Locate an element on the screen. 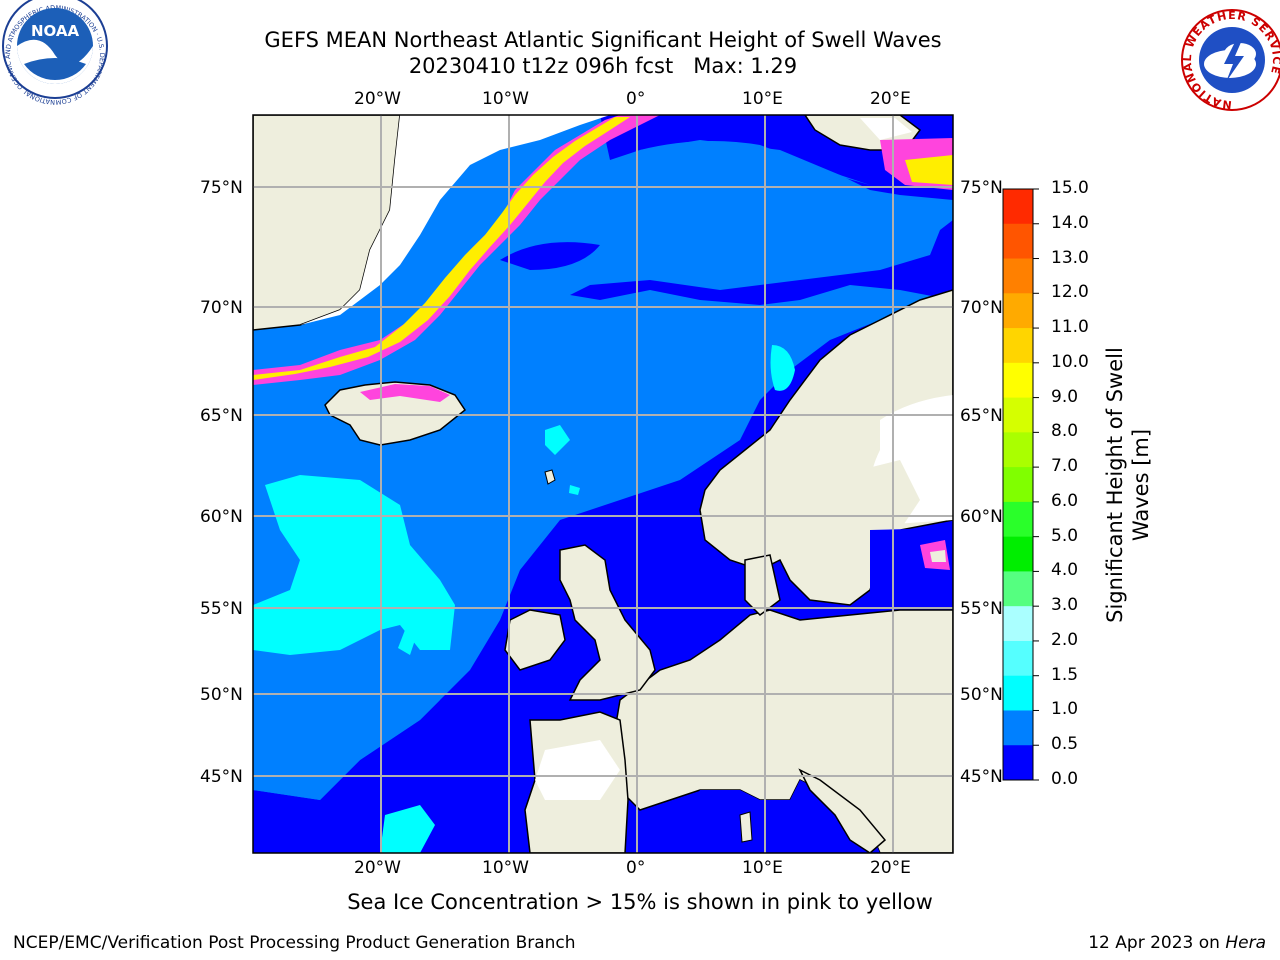  colorbar-tick-label: 0.0 is located at coordinates (1065, 779).